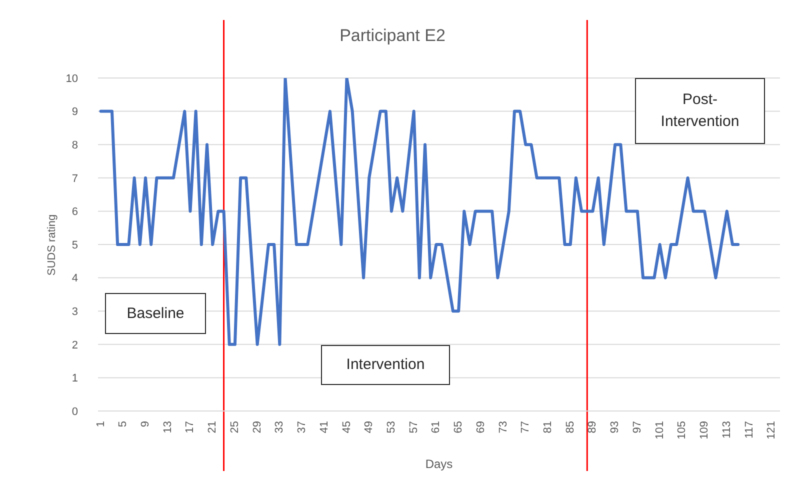  What do you see at coordinates (704, 430) in the screenshot?
I see `x-tick-label: 109` at bounding box center [704, 430].